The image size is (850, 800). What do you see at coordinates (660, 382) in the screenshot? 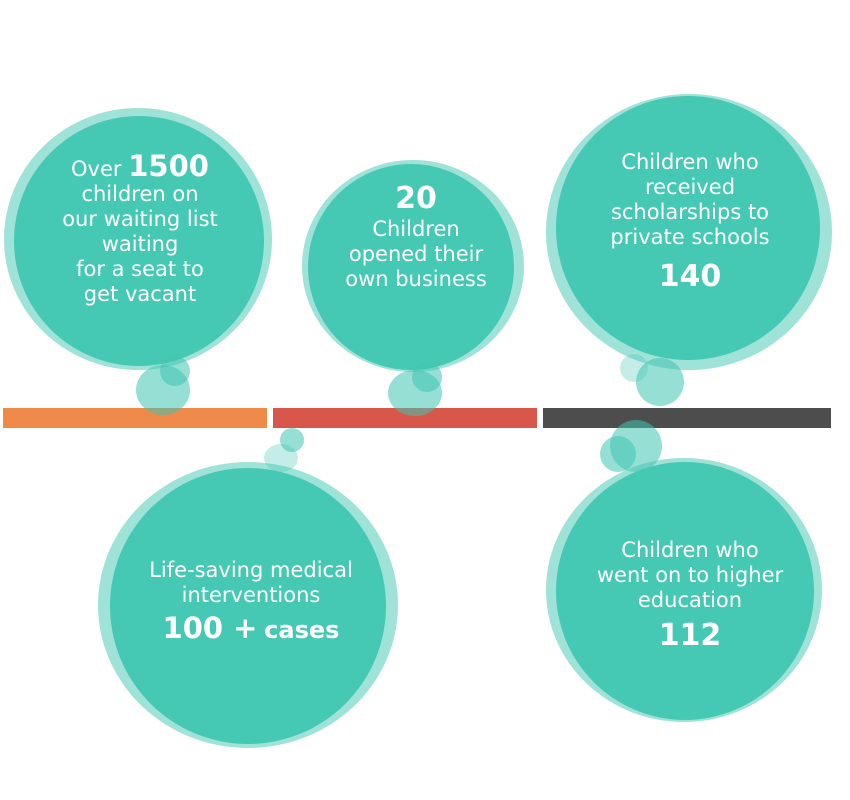
I see `scholarships-connector-bubble` at bounding box center [660, 382].